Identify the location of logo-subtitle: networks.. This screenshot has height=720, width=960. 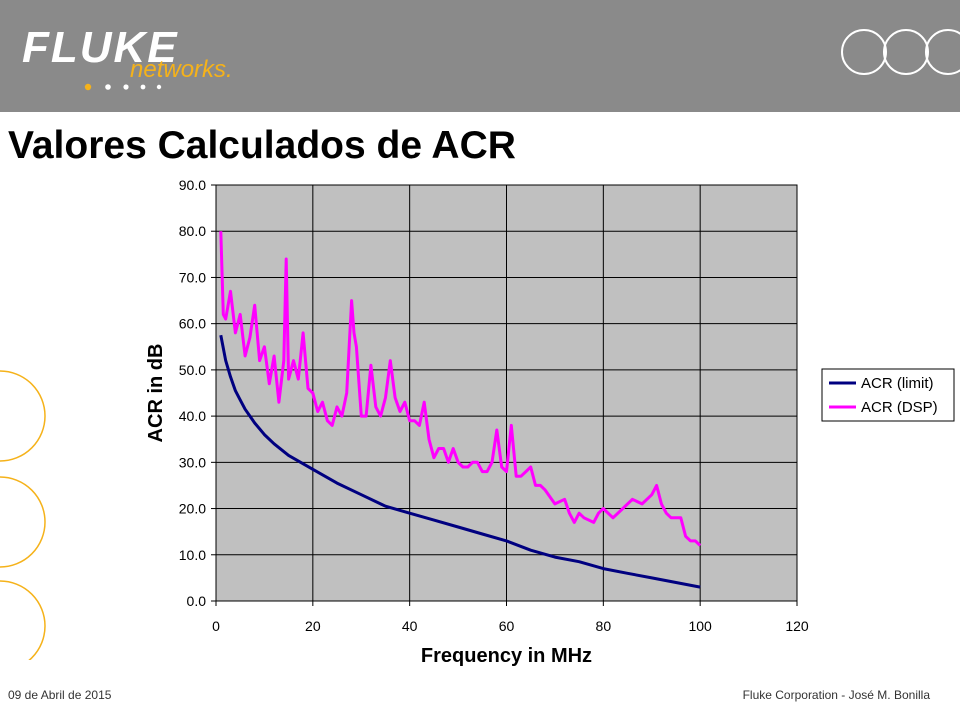
(181, 69).